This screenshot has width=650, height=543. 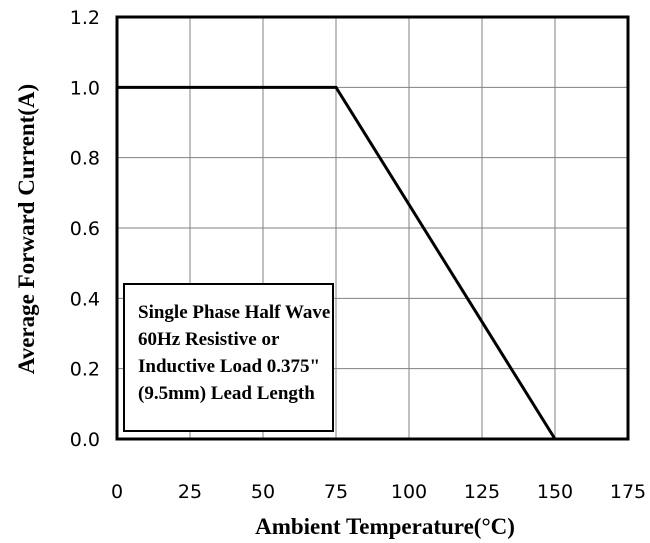 What do you see at coordinates (85, 18) in the screenshot?
I see `y-tick-label: 1.2` at bounding box center [85, 18].